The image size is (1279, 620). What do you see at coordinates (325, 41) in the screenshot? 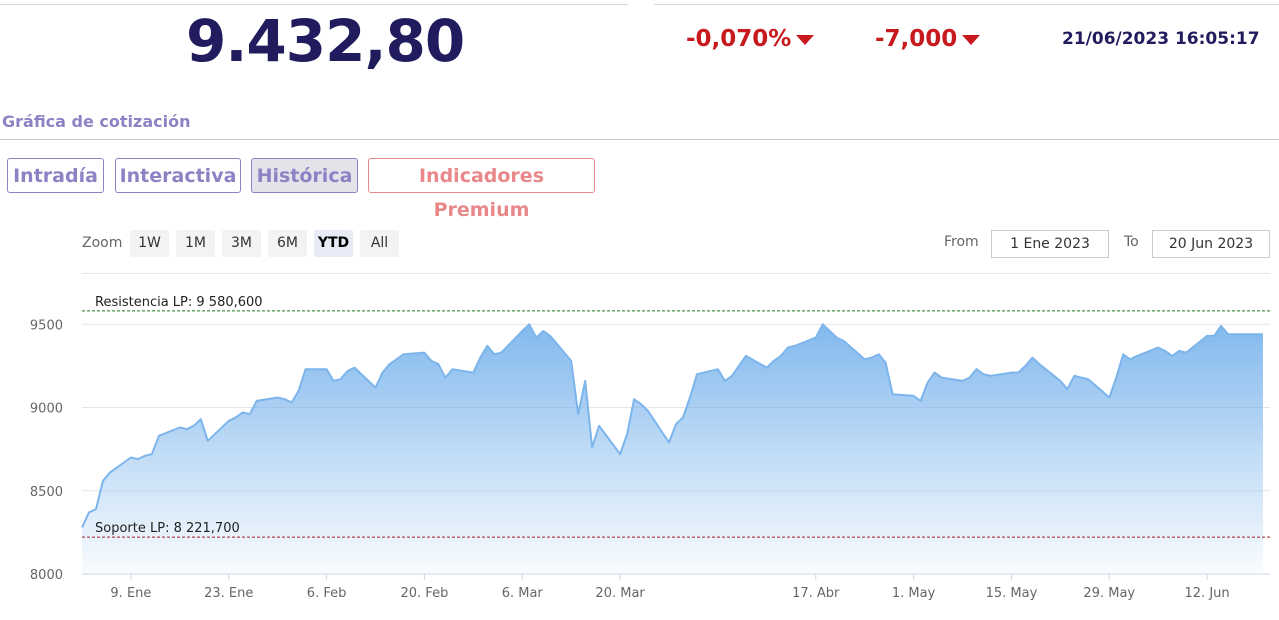
I see `last-price: 9.432,80` at bounding box center [325, 41].